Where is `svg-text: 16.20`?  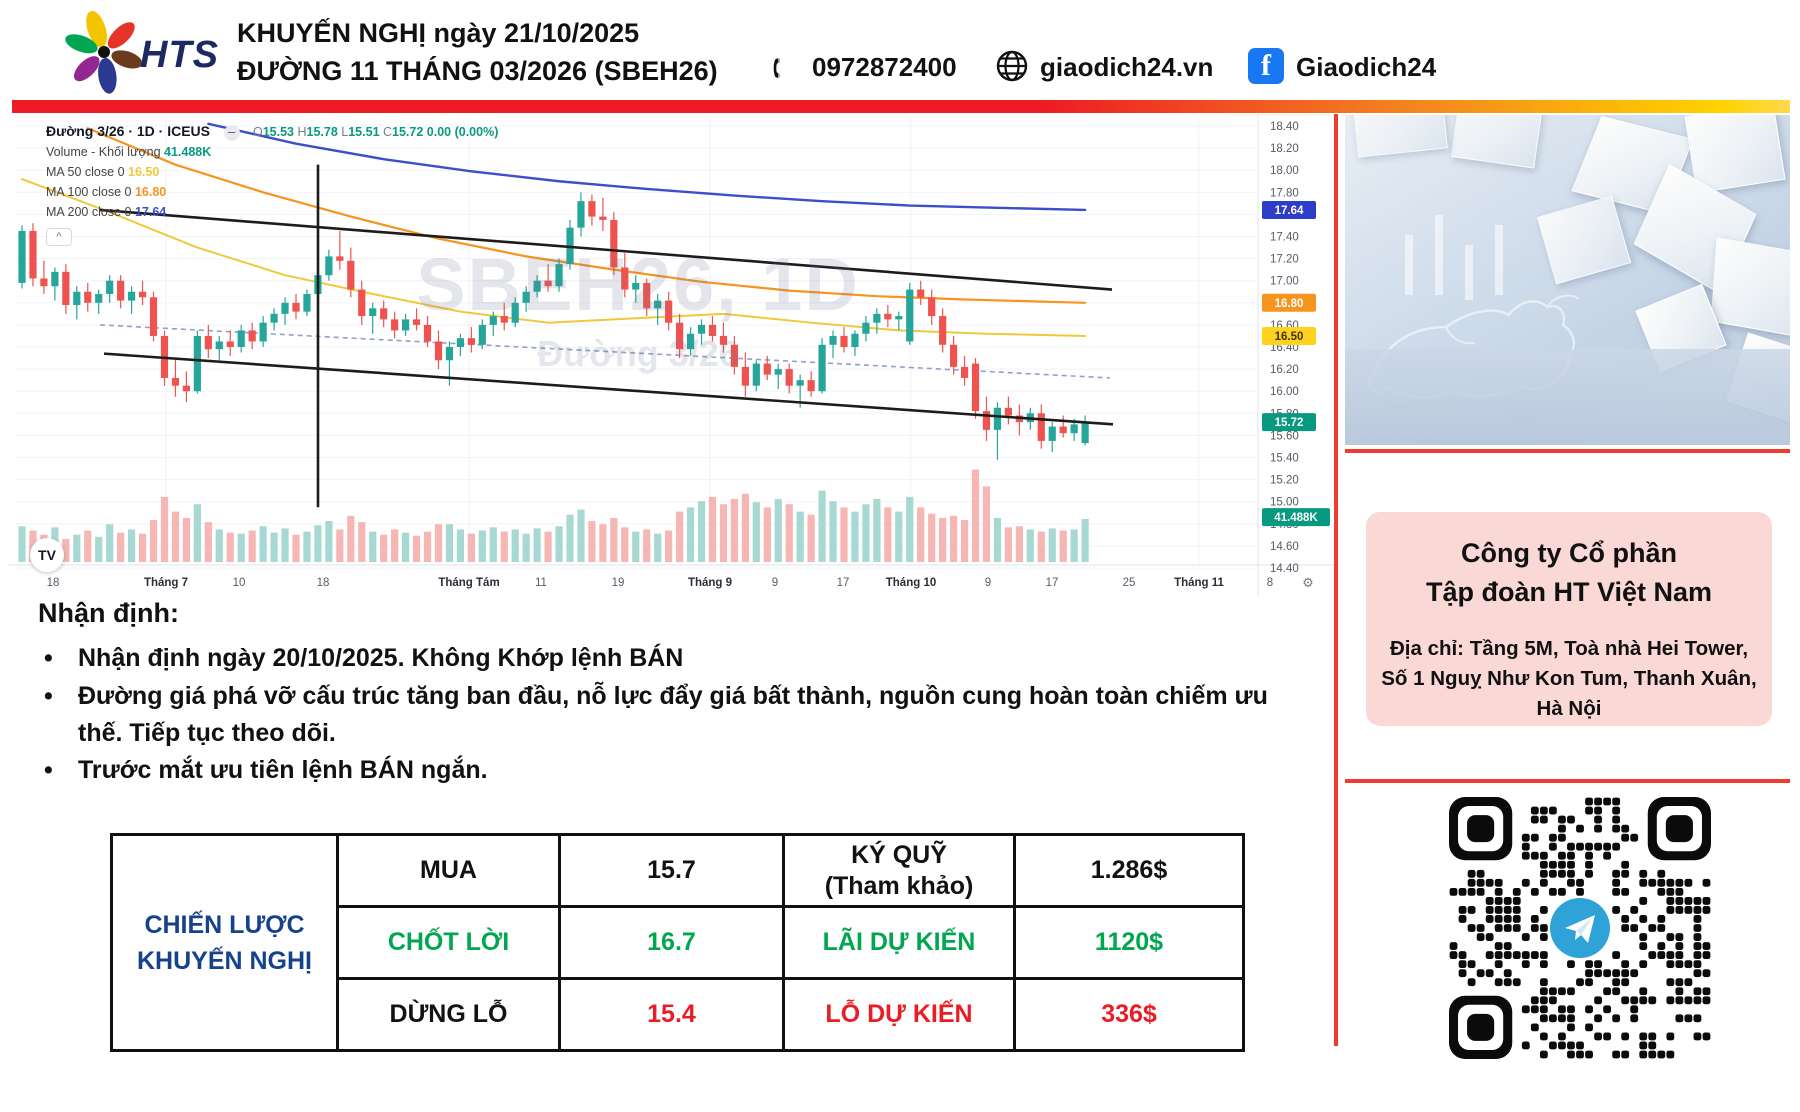 svg-text: 16.20 is located at coordinates (1284, 370).